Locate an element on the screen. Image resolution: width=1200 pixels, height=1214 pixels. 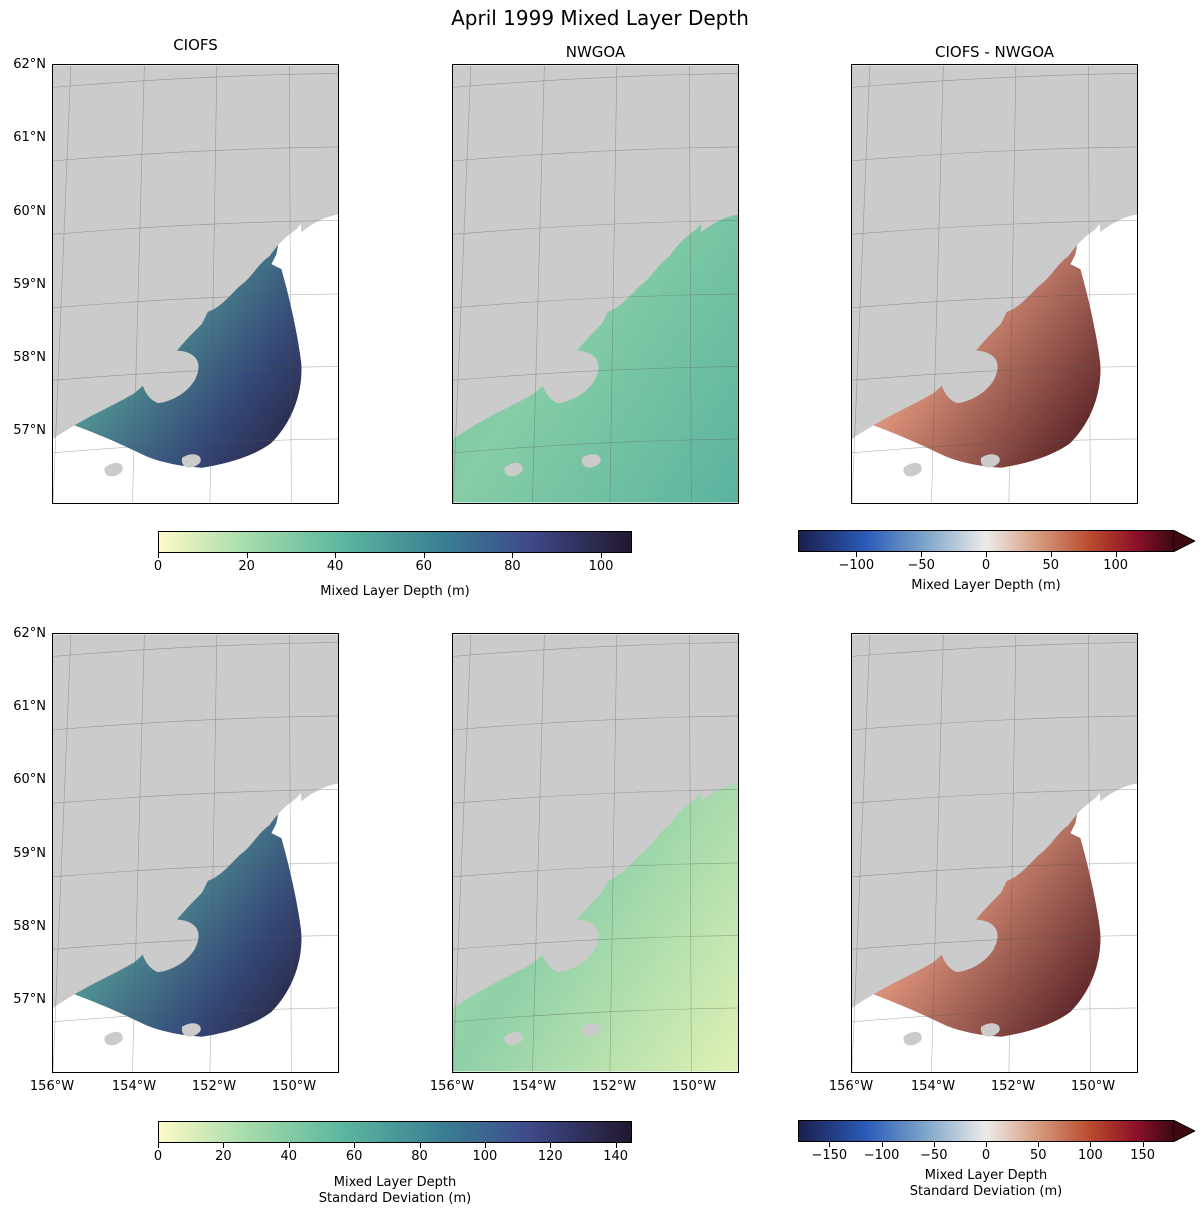
colorbar-tick-label: 150 is located at coordinates (1143, 1155).